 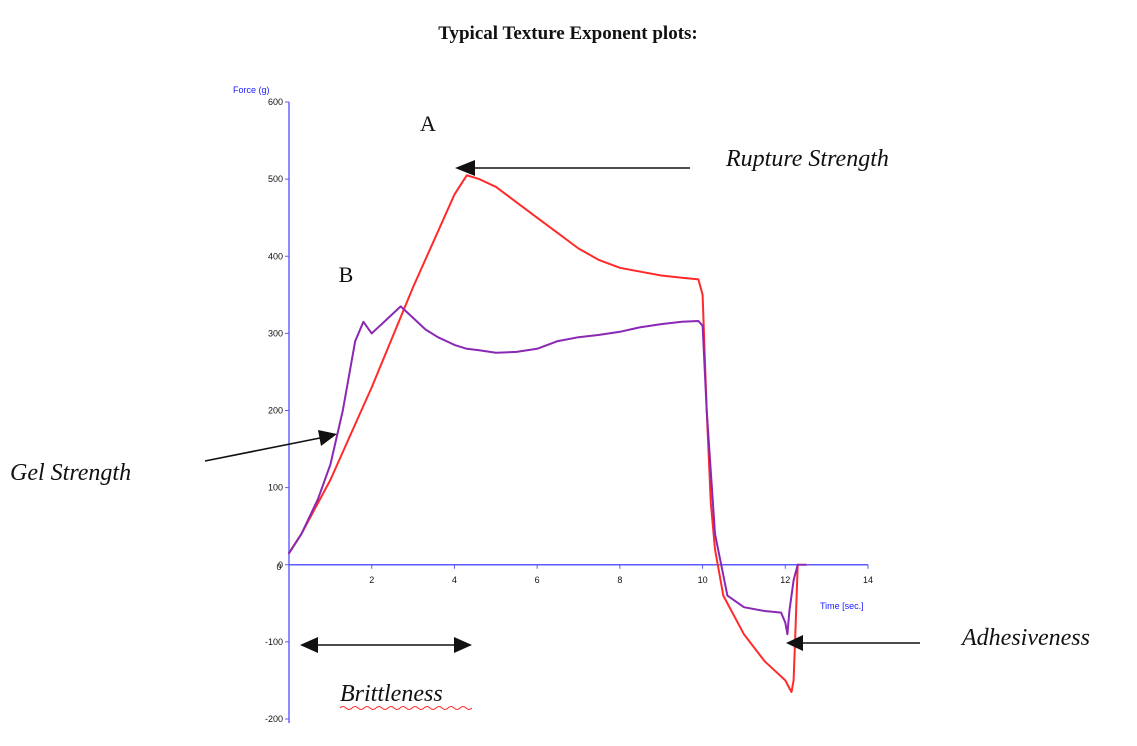 What do you see at coordinates (568, 33) in the screenshot?
I see `chart-title: Typical Texture Exponent plots:` at bounding box center [568, 33].